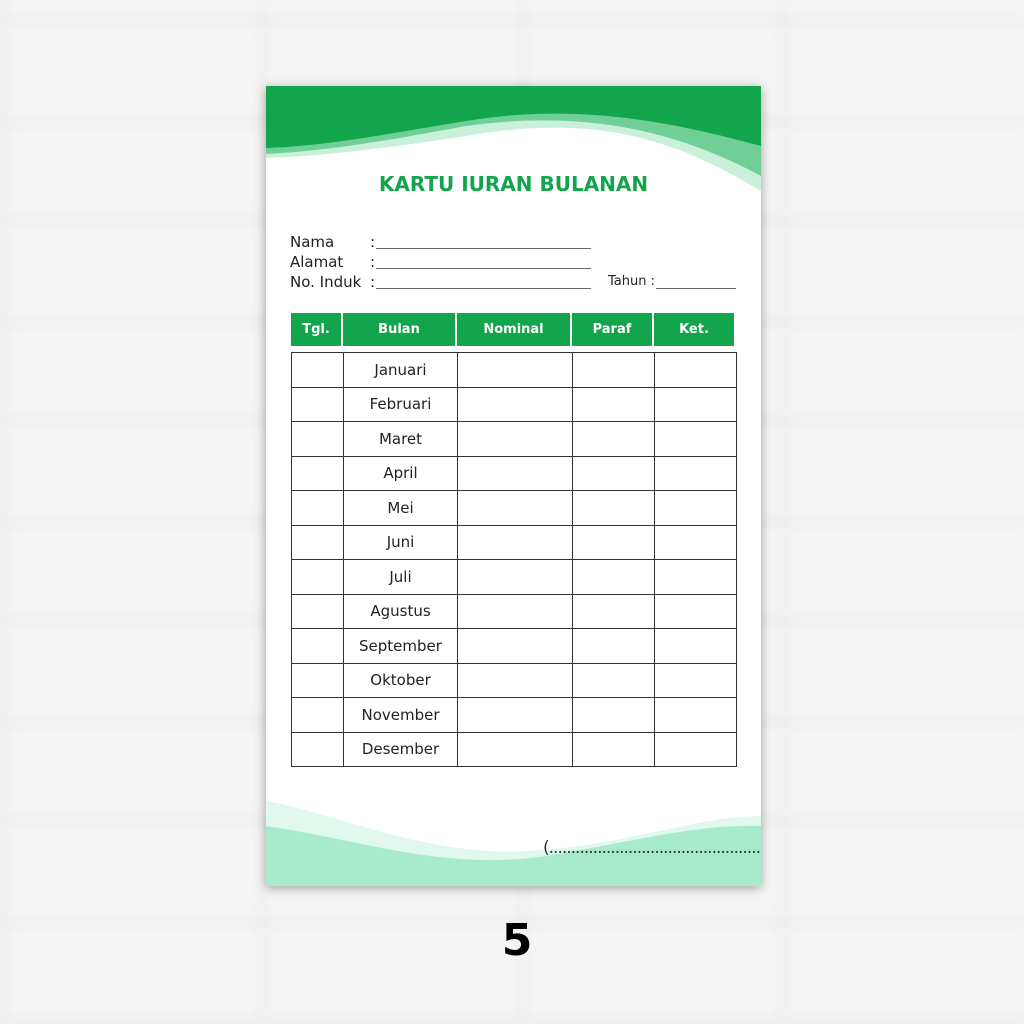 Image resolution: width=1024 pixels, height=1024 pixels. Describe the element at coordinates (400, 542) in the screenshot. I see `month-cell: Juni` at that location.